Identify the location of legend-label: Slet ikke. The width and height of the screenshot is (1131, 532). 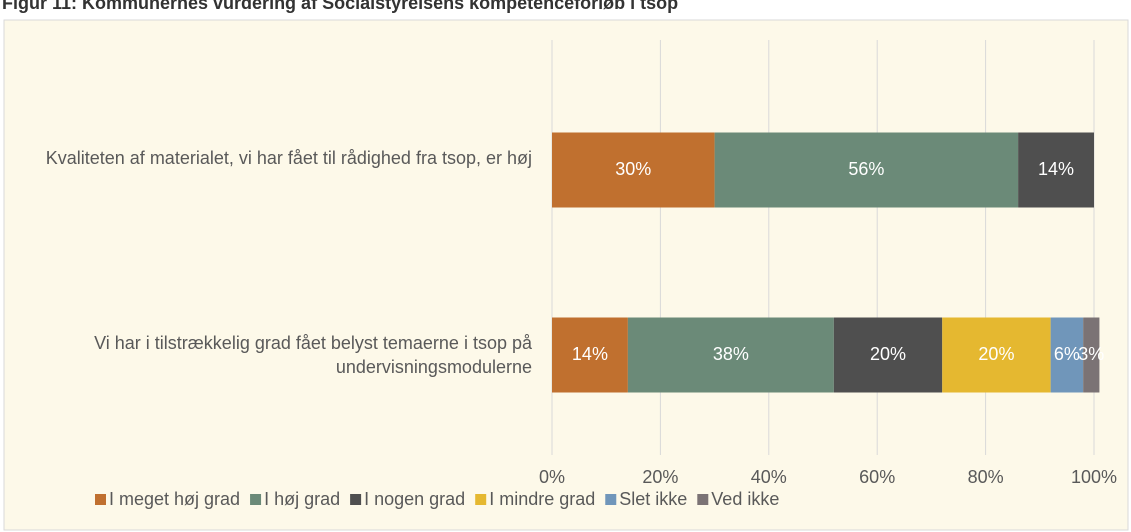
(653, 499).